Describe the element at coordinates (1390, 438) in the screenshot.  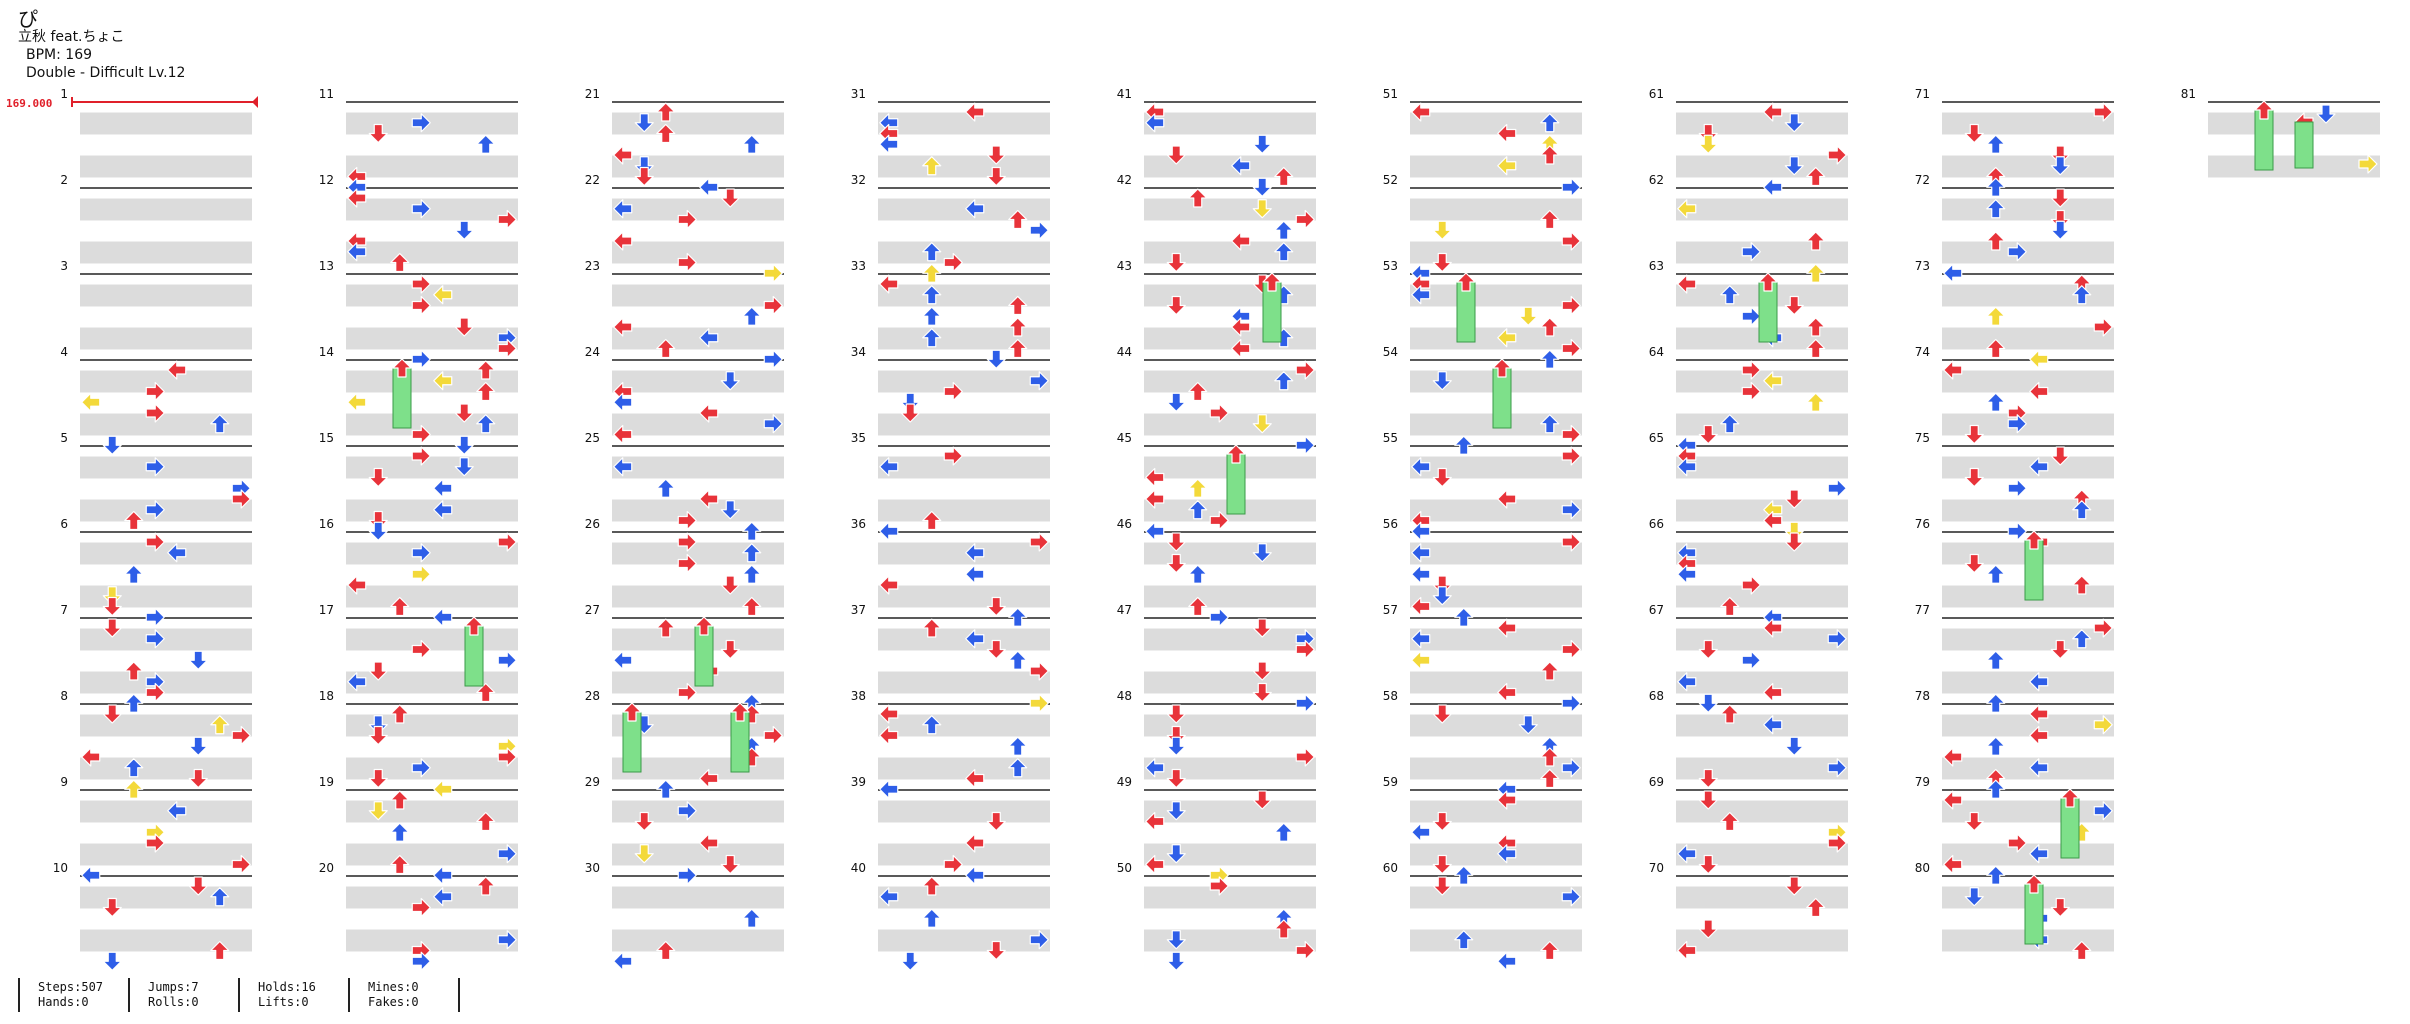
I see `measure-number: 55` at that location.